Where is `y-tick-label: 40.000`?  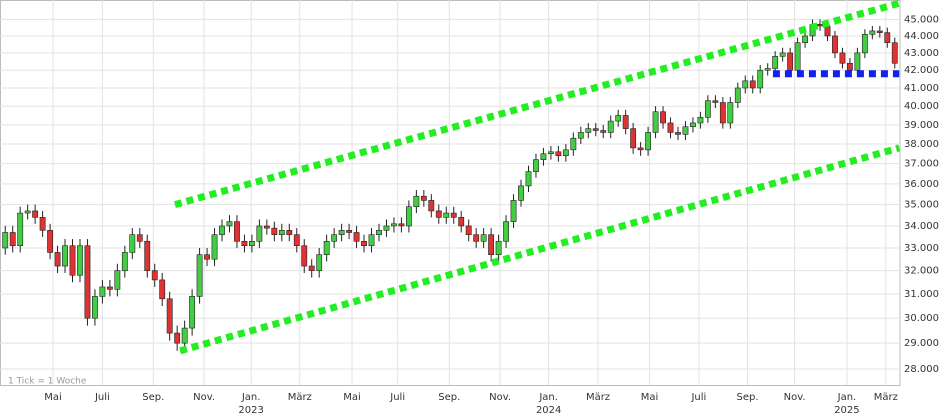 y-tick-label: 40.000 is located at coordinates (921, 106).